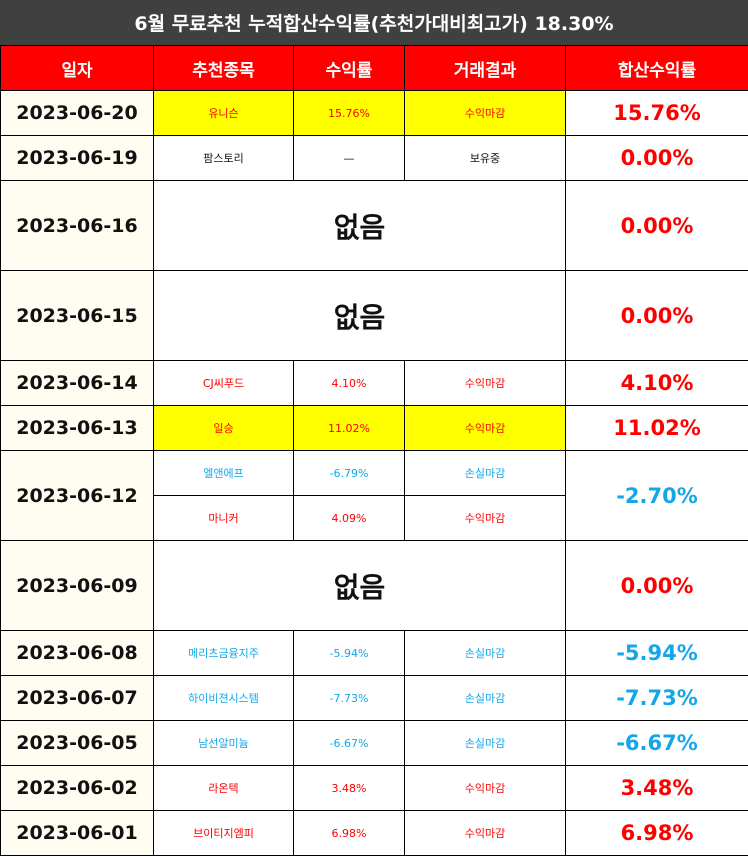 Image resolution: width=748 pixels, height=856 pixels. What do you see at coordinates (223, 698) in the screenshot?
I see `stock-name: 하이비젼시스템` at bounding box center [223, 698].